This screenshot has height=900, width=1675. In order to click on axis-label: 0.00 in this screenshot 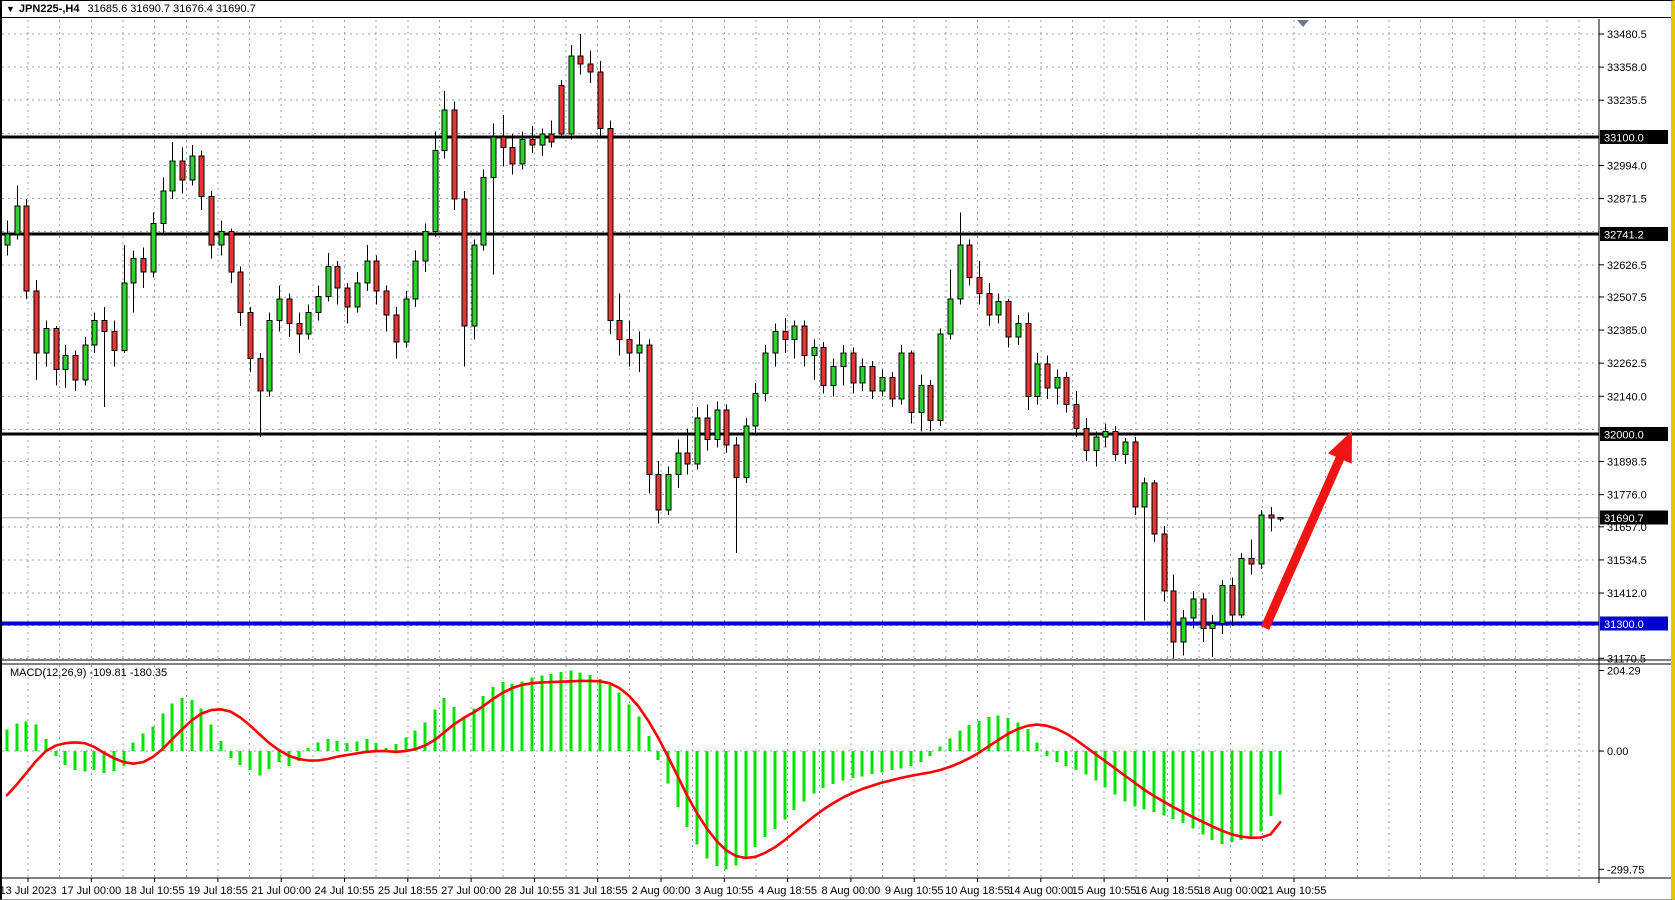, I will do `click(1617, 752)`.